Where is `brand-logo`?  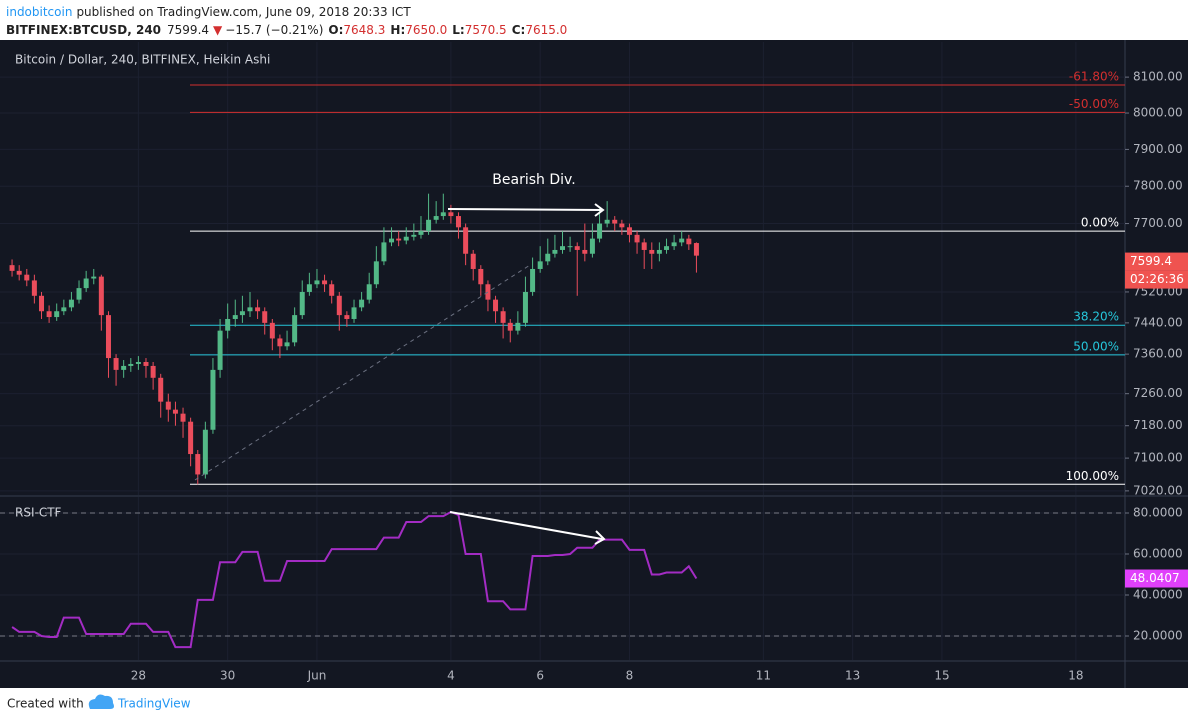
brand-logo is located at coordinates (101, 701).